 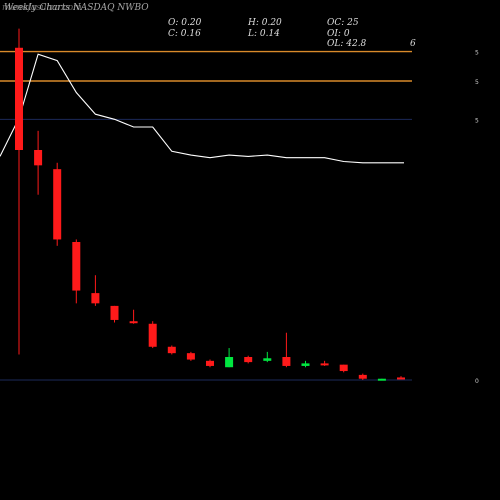 I want to click on open-value: O: 0.20, so click(x=185, y=23).